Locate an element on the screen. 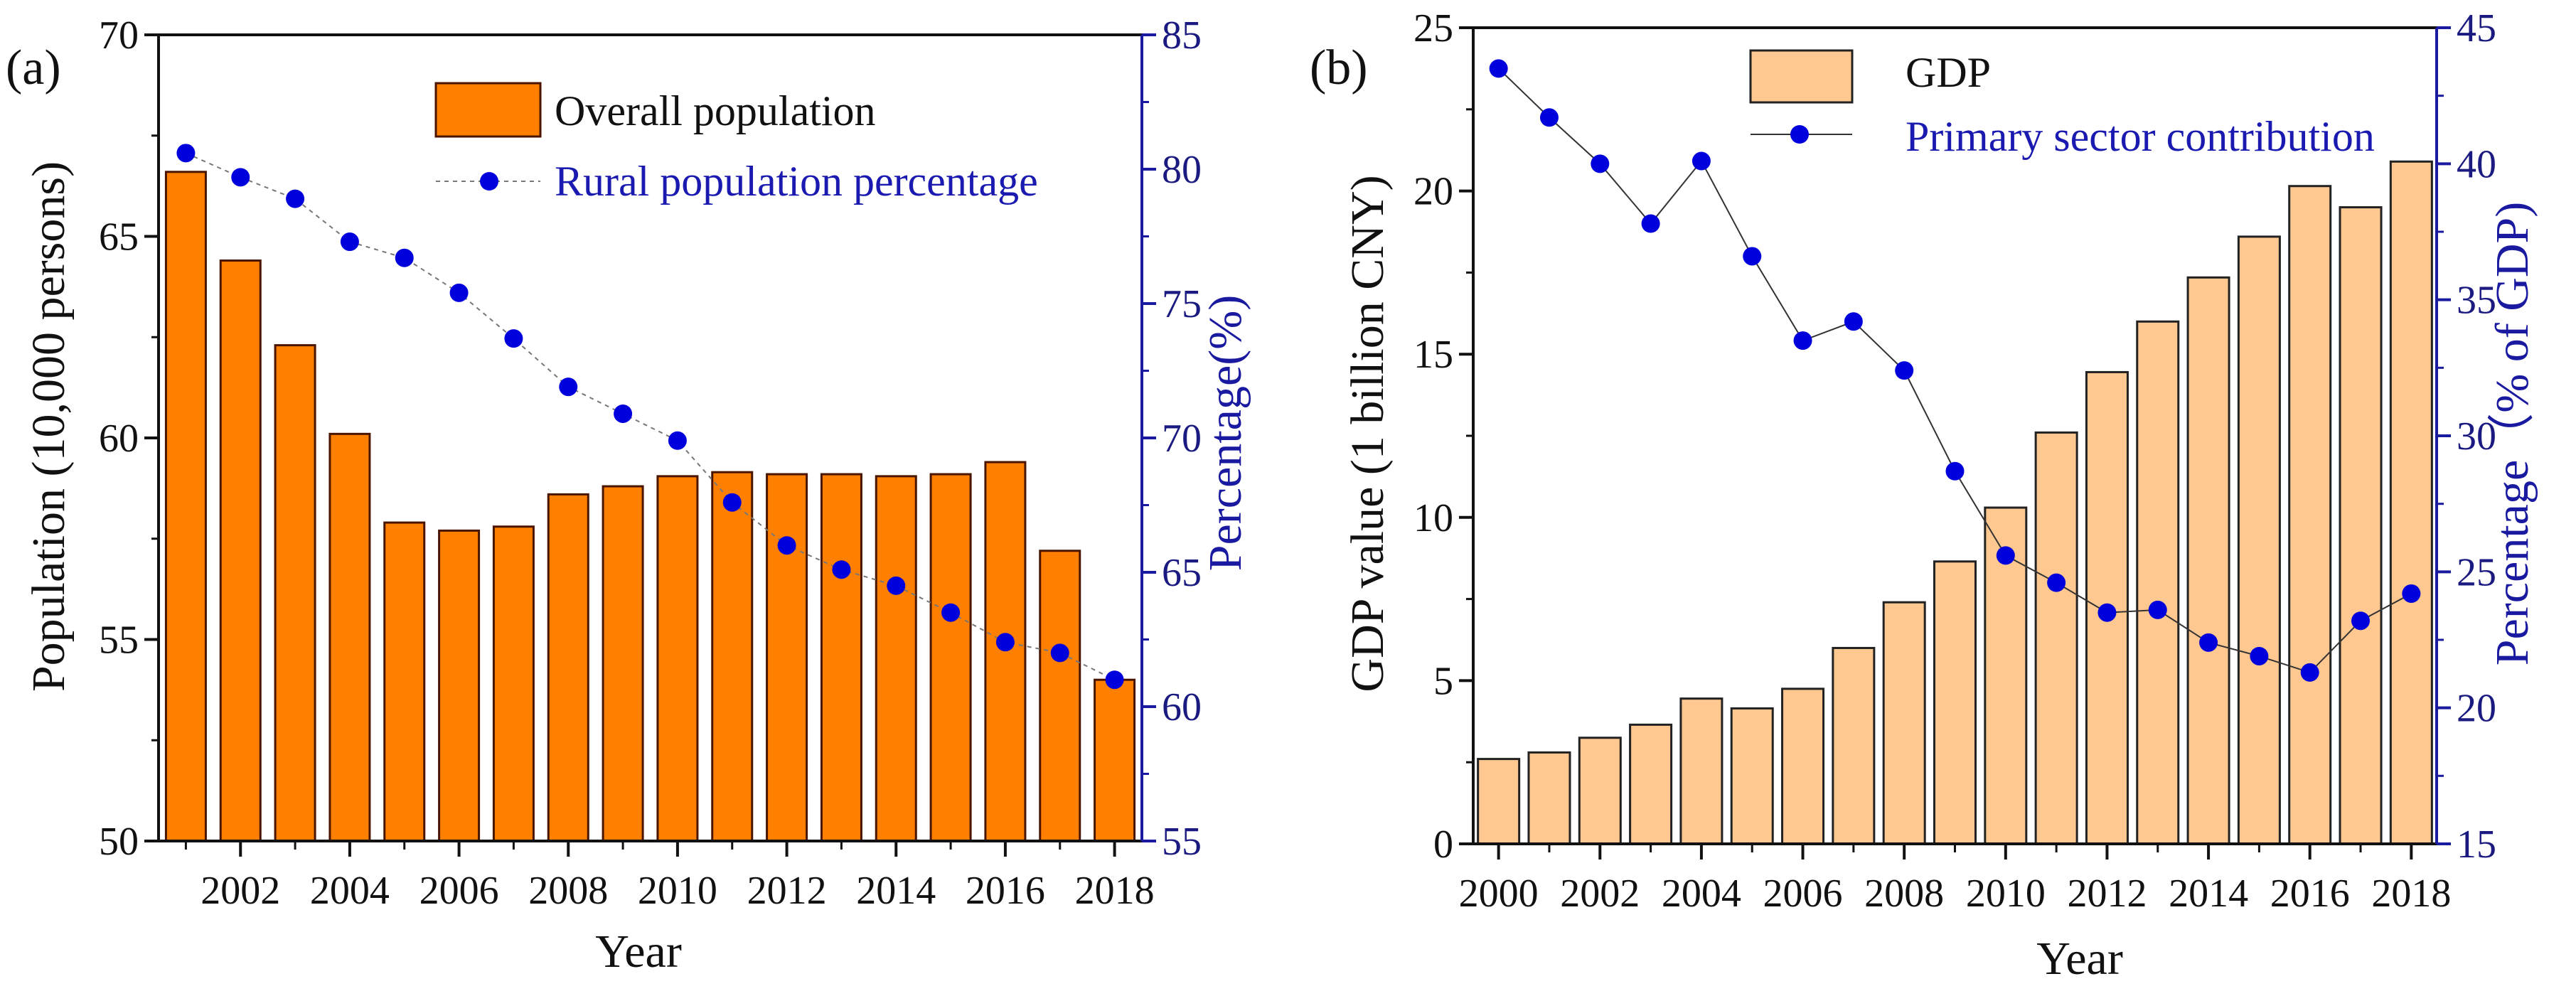 Image resolution: width=2576 pixels, height=996 pixels. y-tick-label: 10 is located at coordinates (1433, 518).